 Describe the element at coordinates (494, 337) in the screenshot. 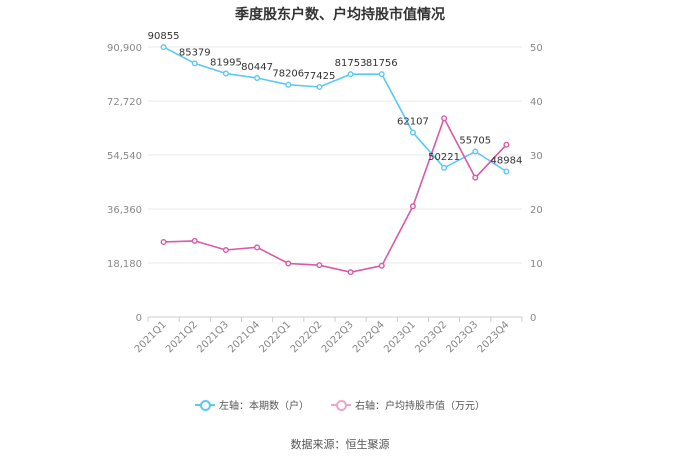

I see `x-tick-label: 2023Q4` at that location.